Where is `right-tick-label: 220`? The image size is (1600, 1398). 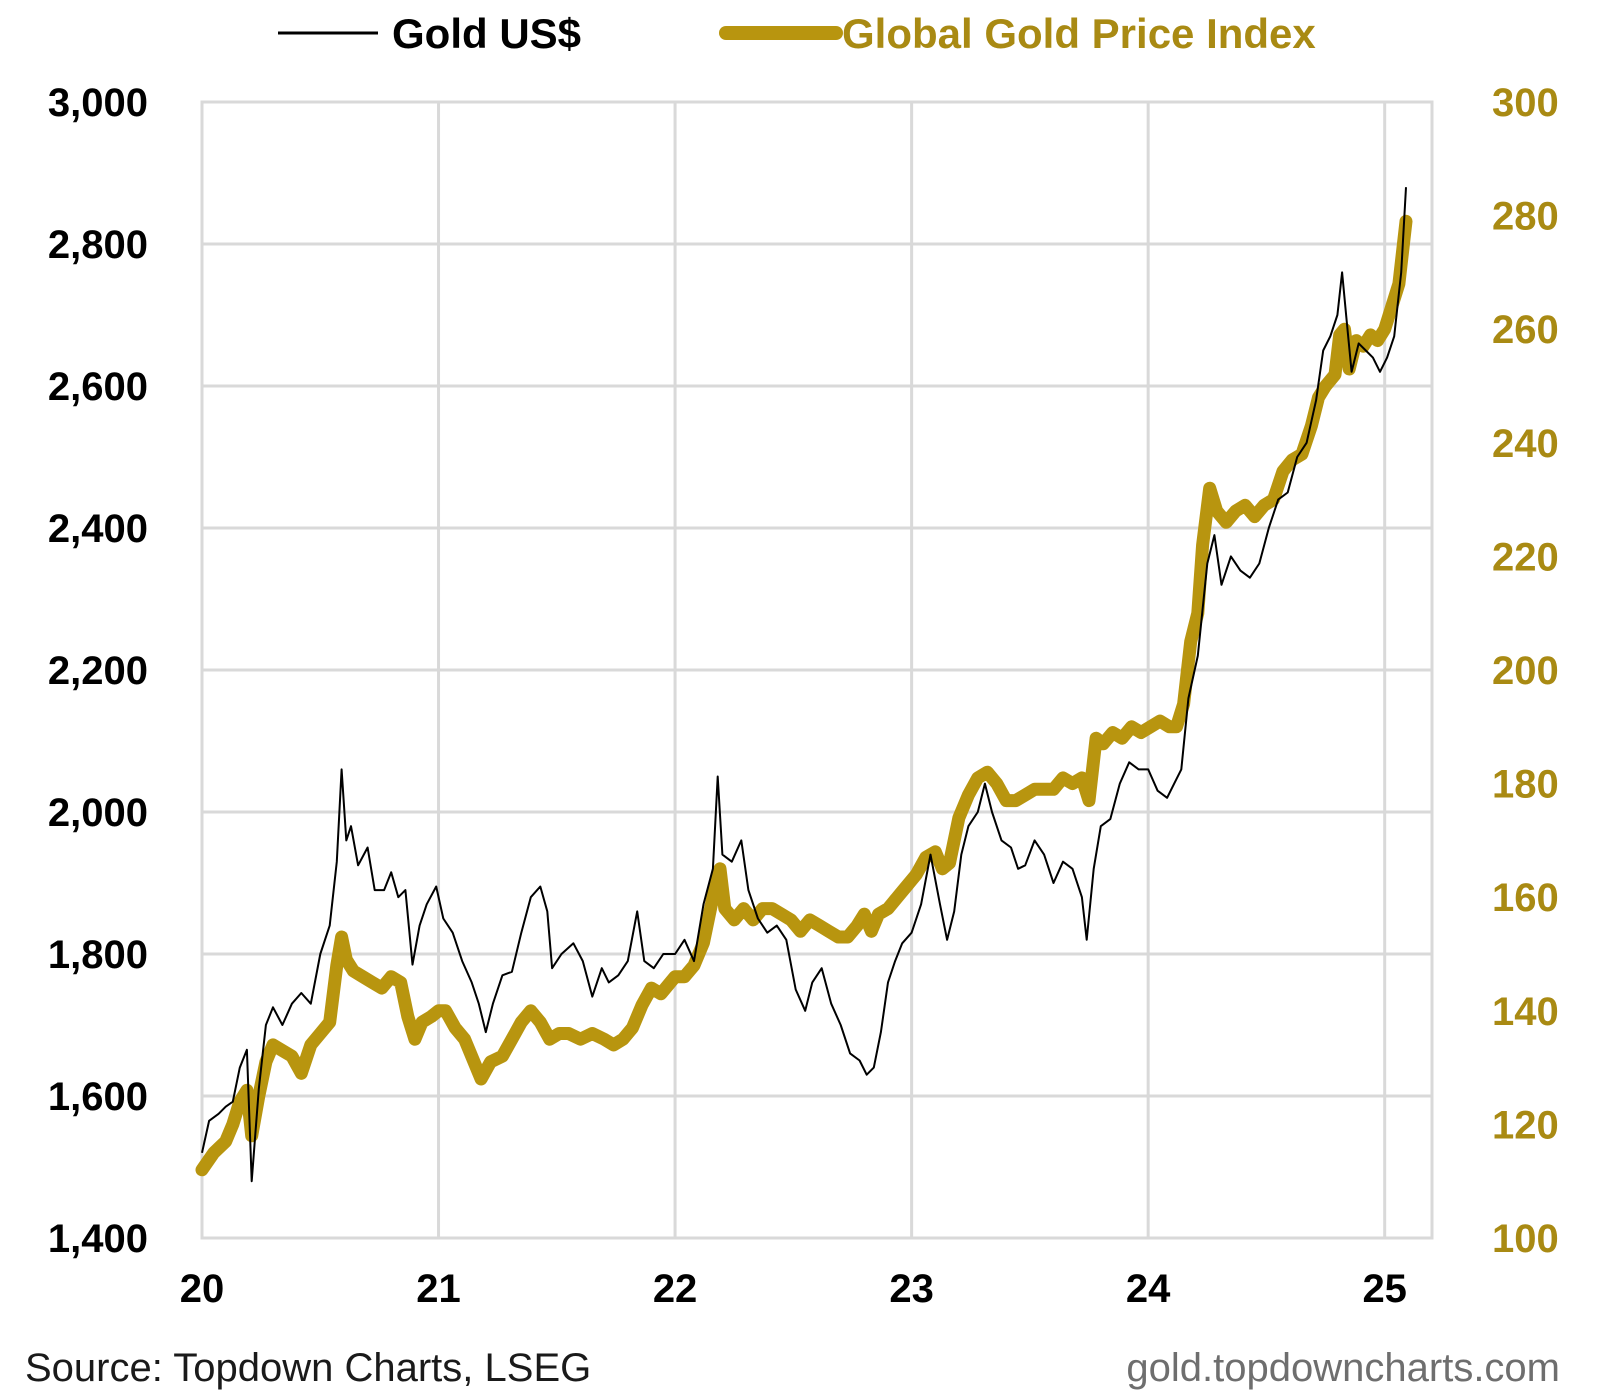
right-tick-label: 220 is located at coordinates (1525, 557).